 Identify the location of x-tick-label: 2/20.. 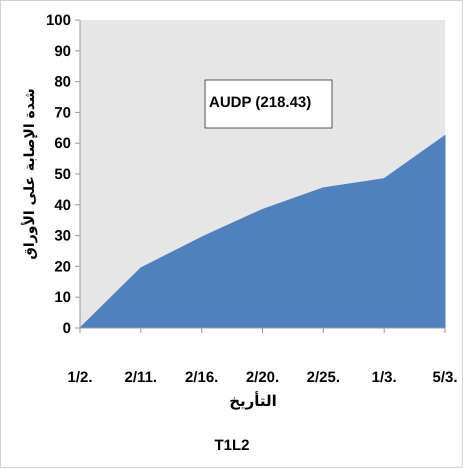
(263, 377).